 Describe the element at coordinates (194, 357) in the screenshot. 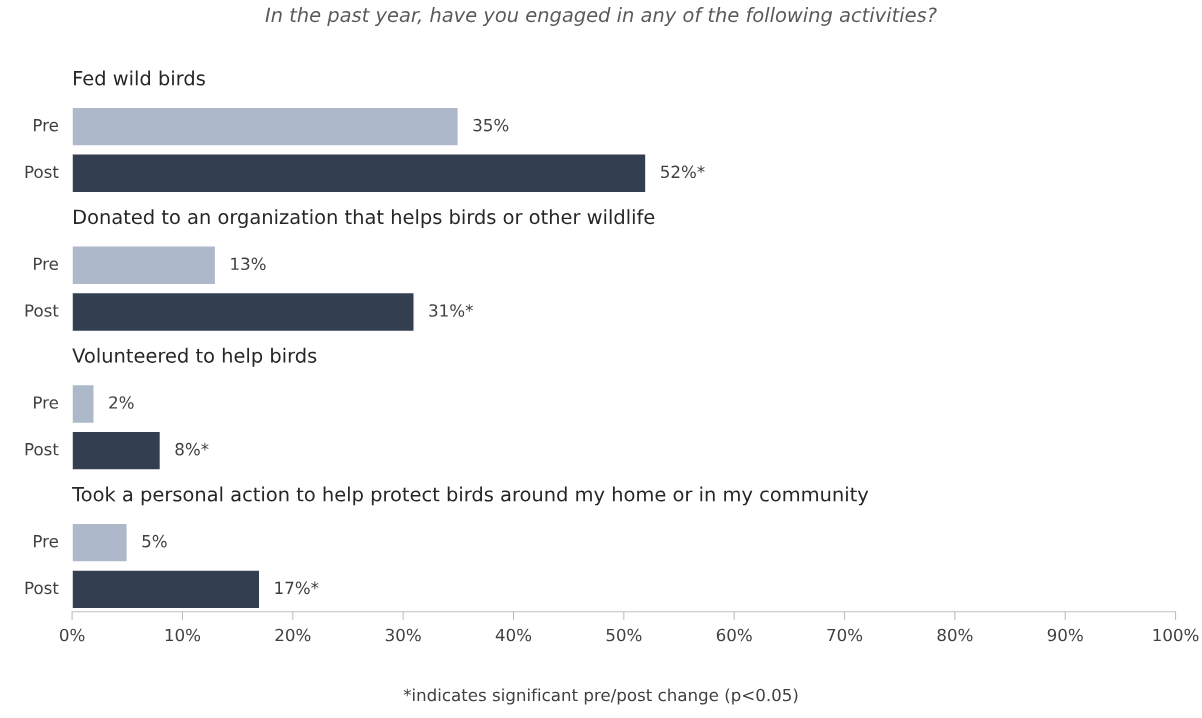

I see `y-tick-label: Volunteered to help birds` at that location.